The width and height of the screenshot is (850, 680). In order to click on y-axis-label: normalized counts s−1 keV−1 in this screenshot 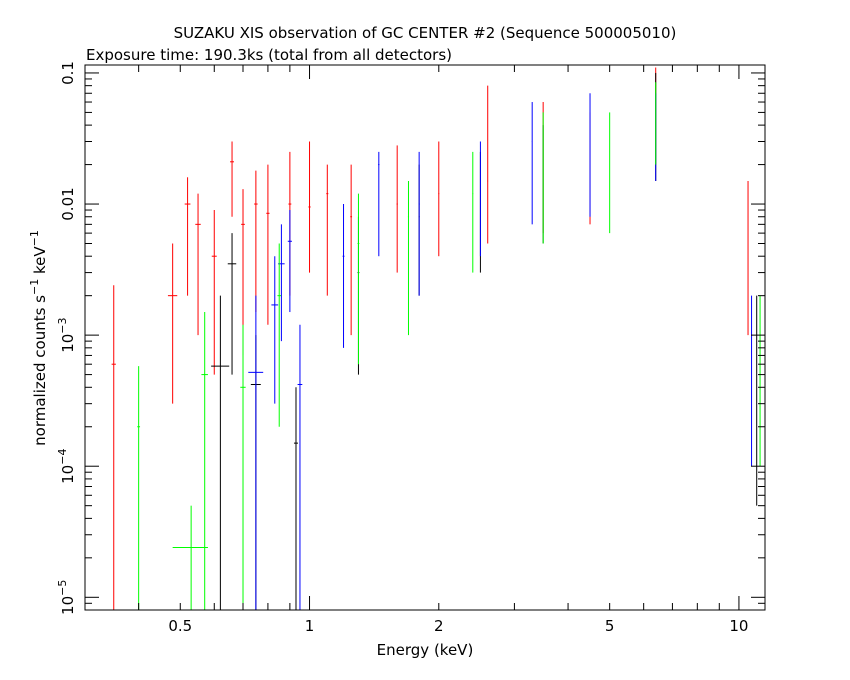, I will do `click(38, 338)`.